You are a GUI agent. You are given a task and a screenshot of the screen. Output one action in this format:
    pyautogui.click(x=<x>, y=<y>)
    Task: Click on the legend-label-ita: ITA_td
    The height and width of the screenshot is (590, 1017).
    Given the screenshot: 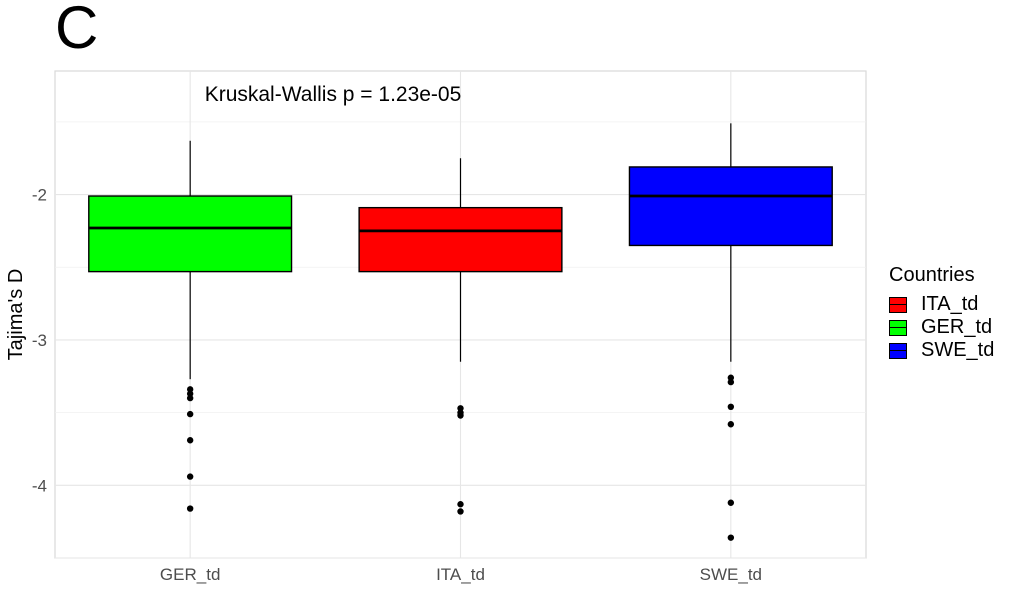 What is the action you would take?
    pyautogui.click(x=950, y=304)
    